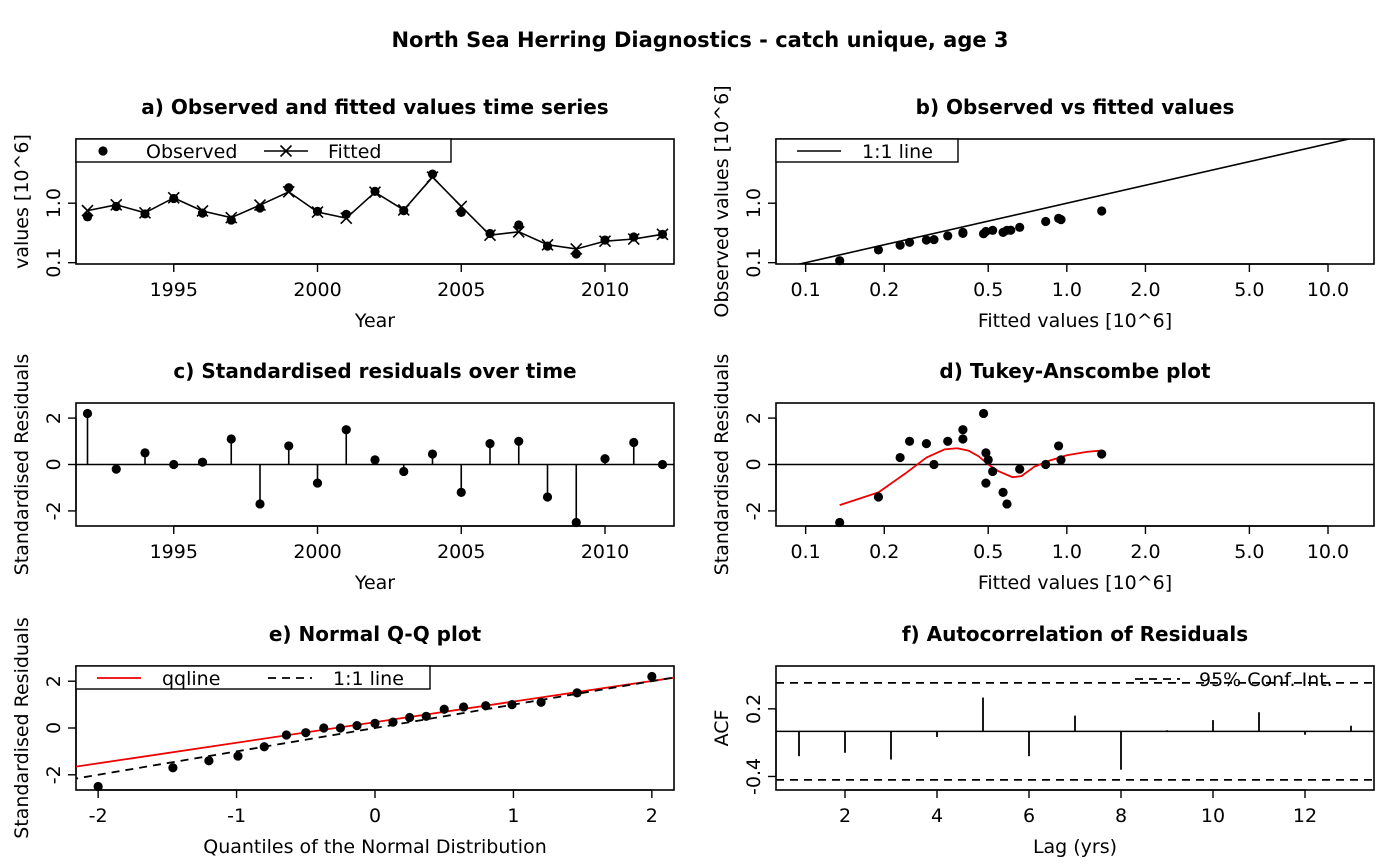 This screenshot has height=866, width=1400. Describe the element at coordinates (806, 290) in the screenshot. I see `x-tick-label: 0.1` at that location.